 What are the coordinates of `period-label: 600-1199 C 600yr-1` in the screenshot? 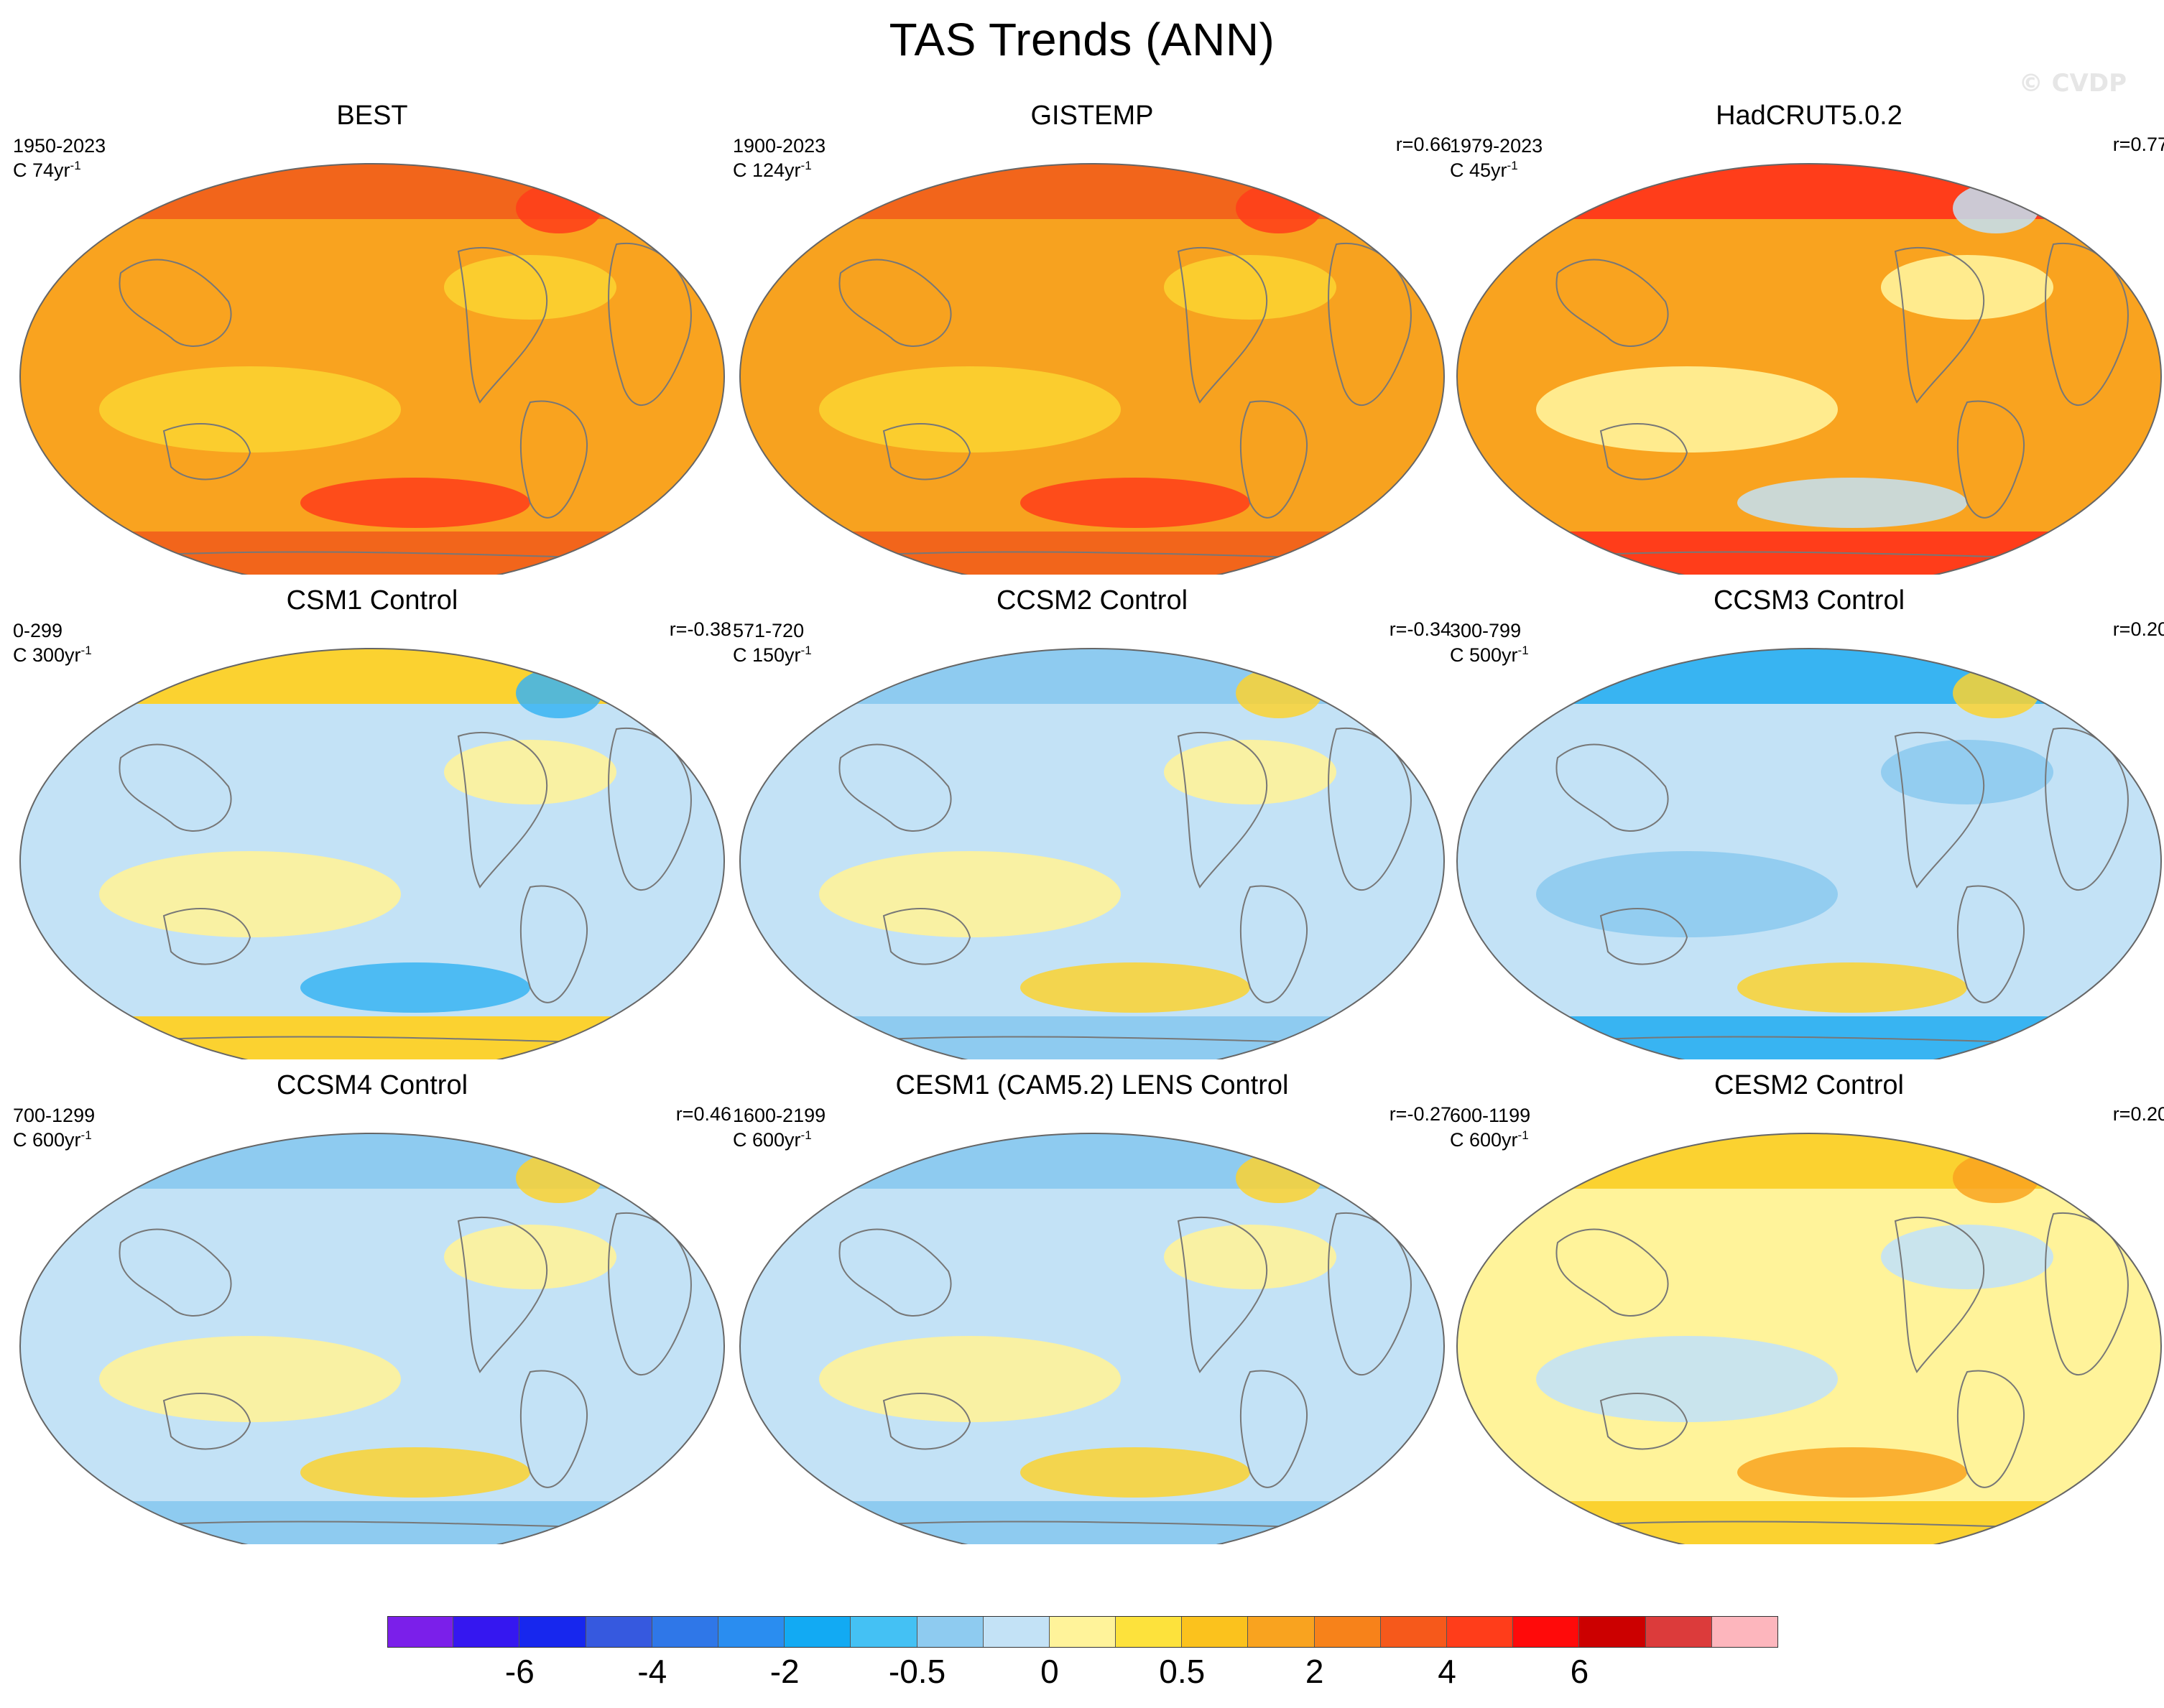 It's located at (1490, 1127).